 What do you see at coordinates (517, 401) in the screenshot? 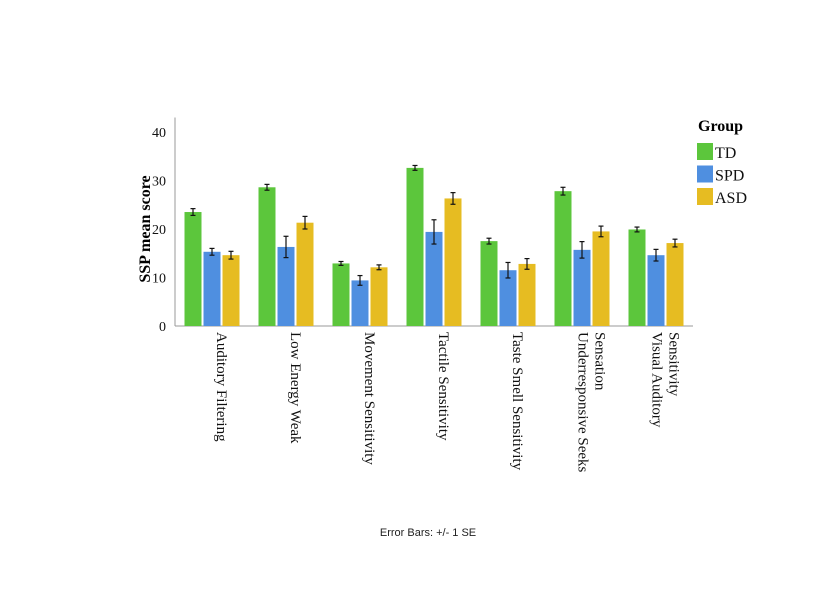
I see `x-tick-label: Taste Smell Sensitivity` at bounding box center [517, 401].